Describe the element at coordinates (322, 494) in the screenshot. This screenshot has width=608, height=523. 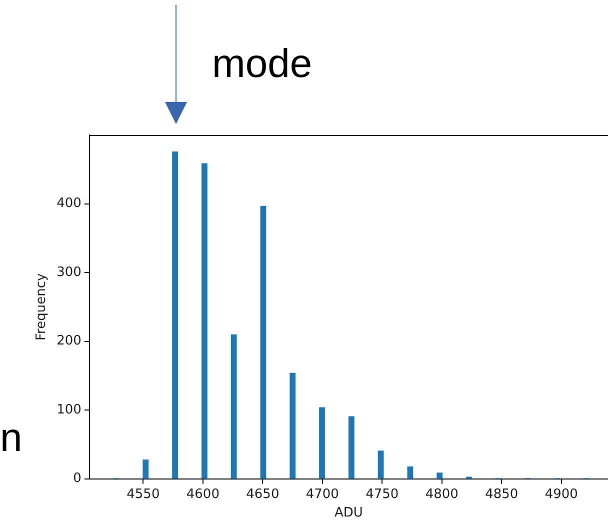
I see `x-tick-label: 4700` at that location.